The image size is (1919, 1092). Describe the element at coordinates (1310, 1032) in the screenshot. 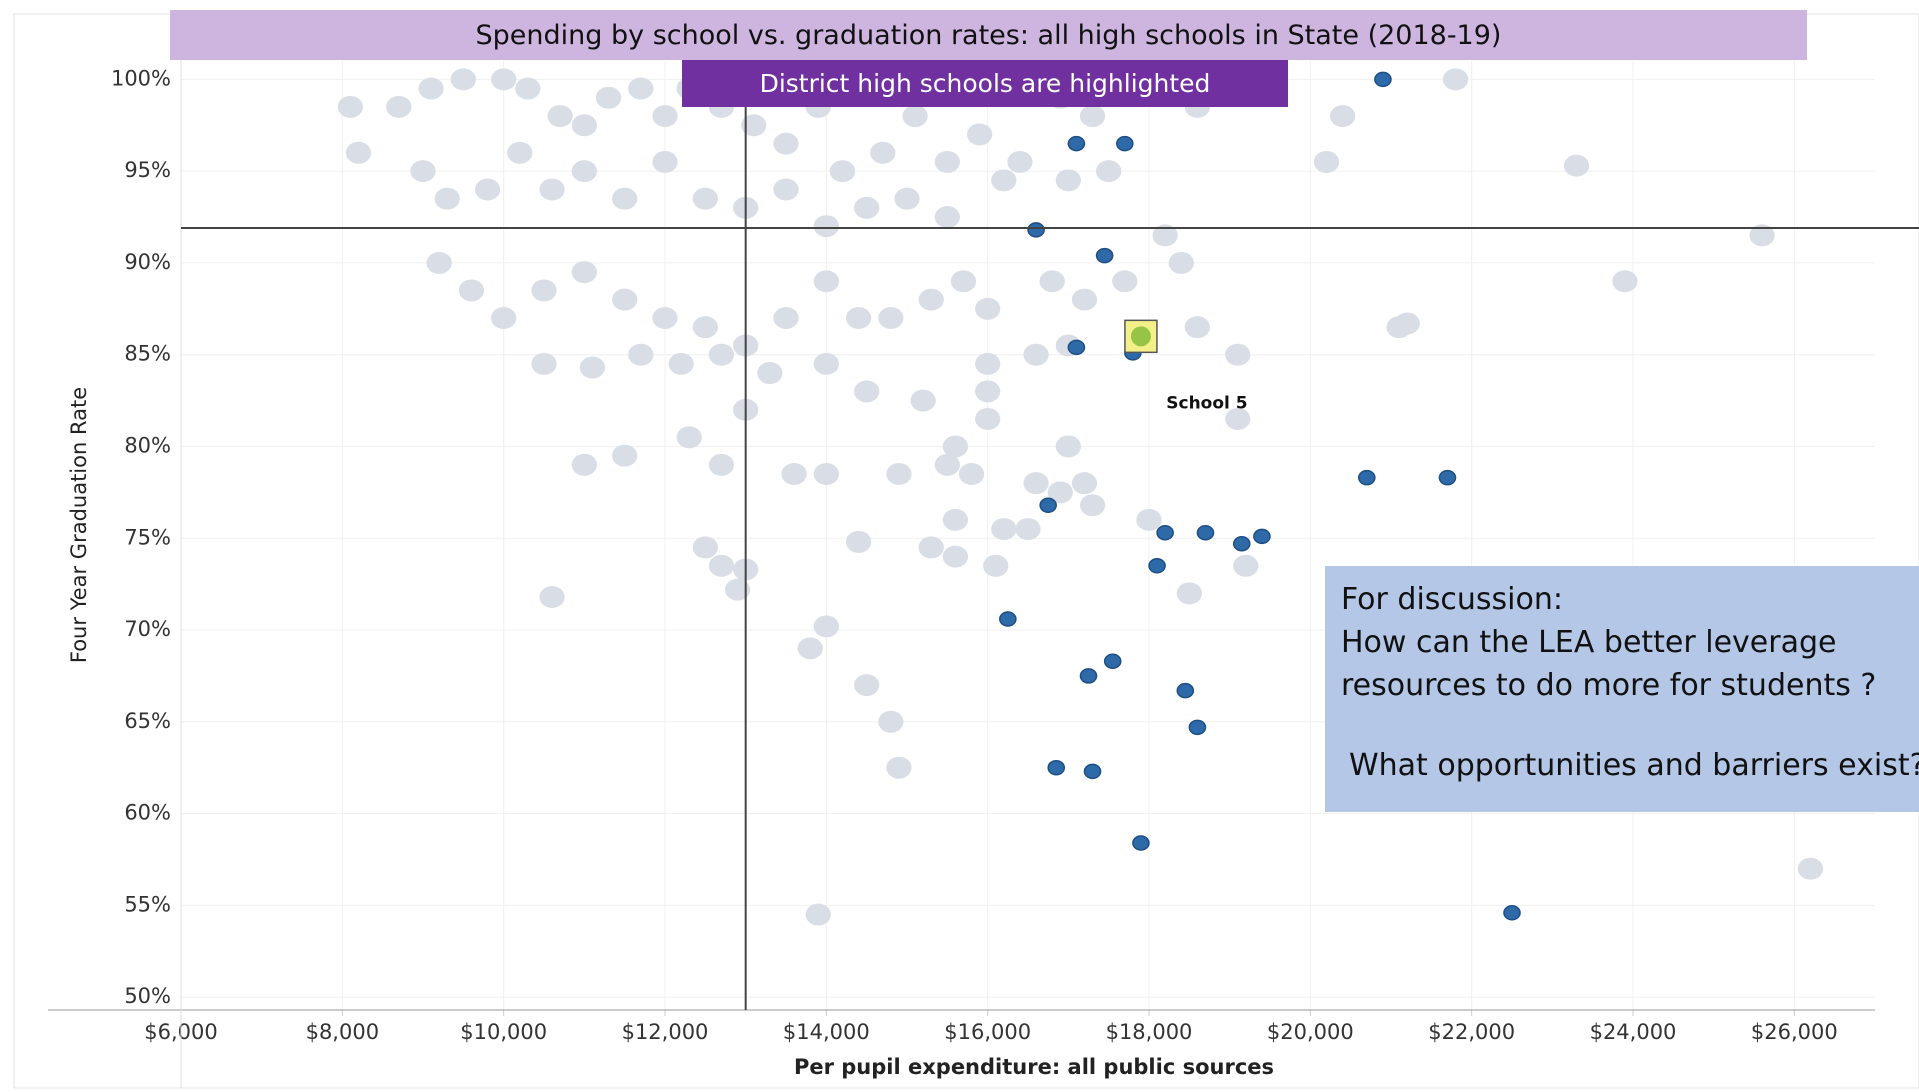

I see `x-tick-label: $20,000` at that location.